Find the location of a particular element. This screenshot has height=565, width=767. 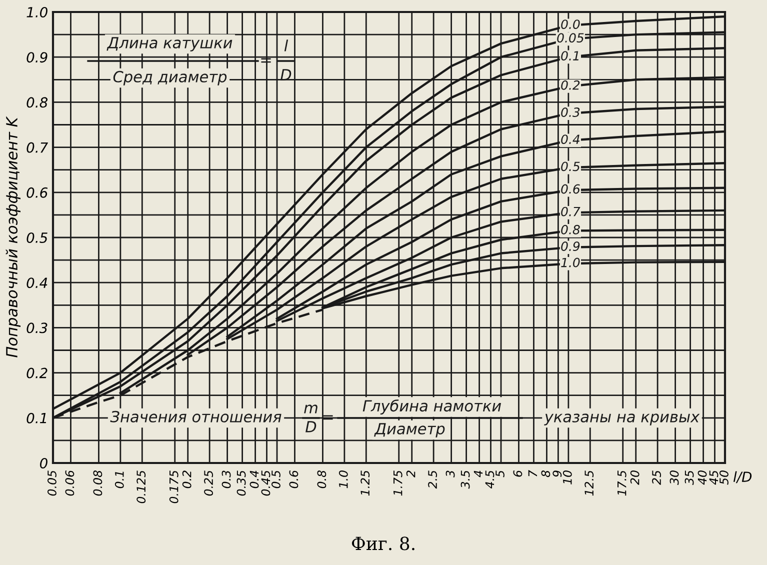

x-tick-label: 3.5 is located at coordinates (465, 479).